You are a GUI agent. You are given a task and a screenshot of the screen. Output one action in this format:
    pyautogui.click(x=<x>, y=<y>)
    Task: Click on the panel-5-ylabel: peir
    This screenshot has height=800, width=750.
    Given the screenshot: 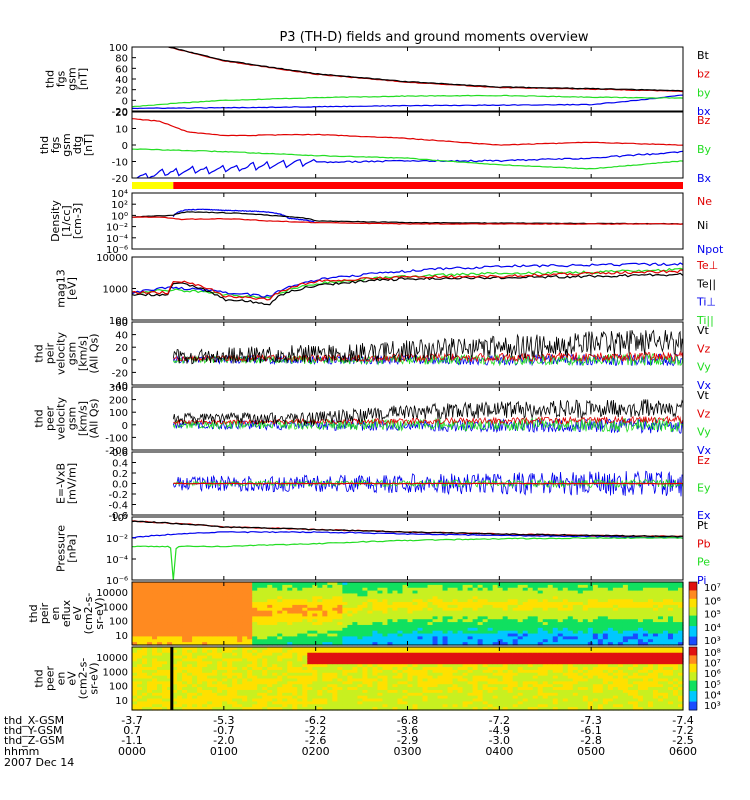 What is the action you would take?
    pyautogui.click(x=50, y=353)
    